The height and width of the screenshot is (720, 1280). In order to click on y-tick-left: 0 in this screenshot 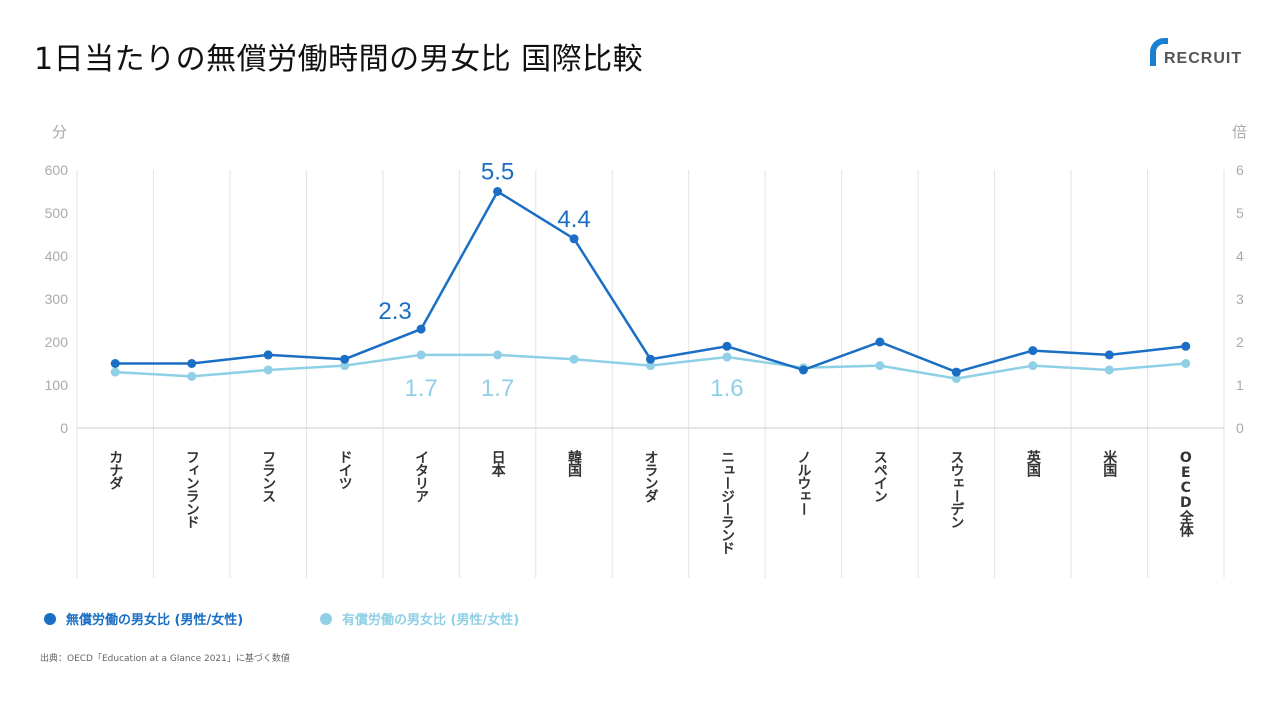, I will do `click(64, 428)`.